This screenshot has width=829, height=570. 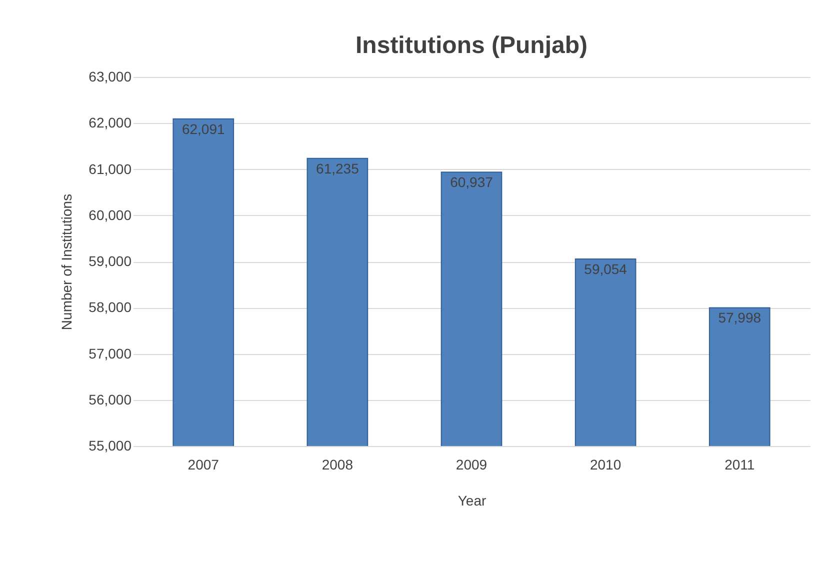 I want to click on x-tick-label: 2010, so click(x=606, y=464).